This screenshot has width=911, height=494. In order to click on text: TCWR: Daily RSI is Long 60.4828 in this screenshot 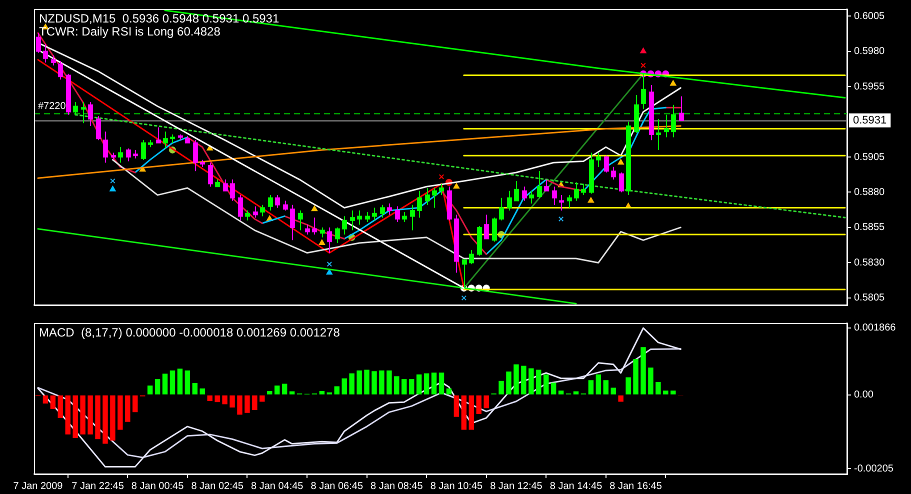, I will do `click(130, 31)`.